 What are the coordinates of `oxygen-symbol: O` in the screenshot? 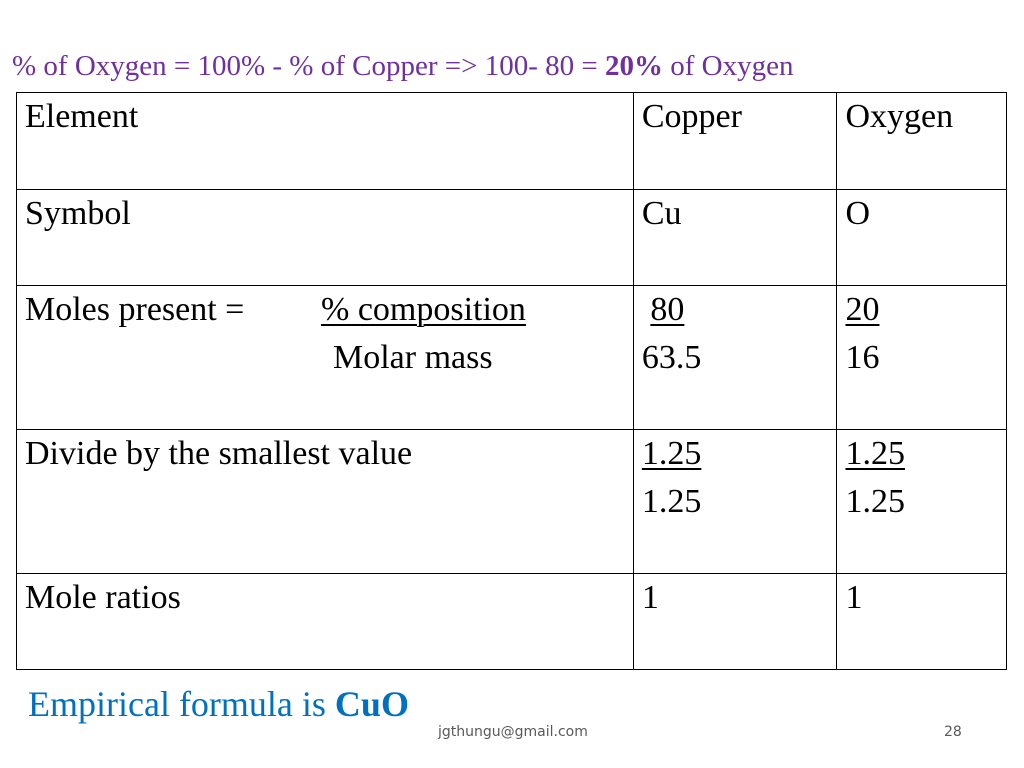 It's located at (921, 237).